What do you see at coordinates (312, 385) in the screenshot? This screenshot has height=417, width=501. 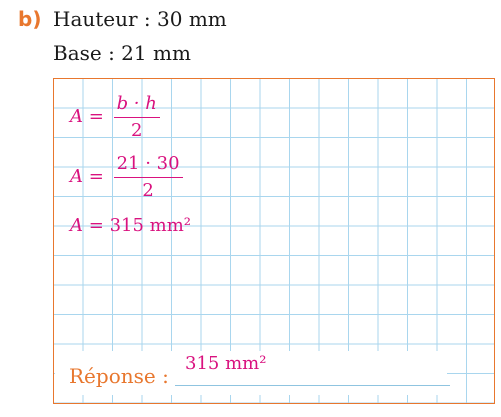 I see `answer-line` at bounding box center [312, 385].